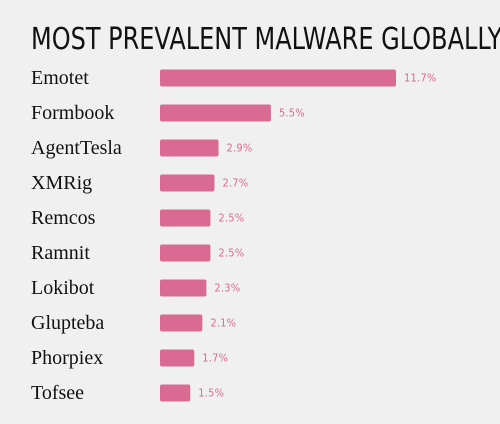 The image size is (500, 424). What do you see at coordinates (215, 358) in the screenshot?
I see `value-label: 1.7%` at bounding box center [215, 358].